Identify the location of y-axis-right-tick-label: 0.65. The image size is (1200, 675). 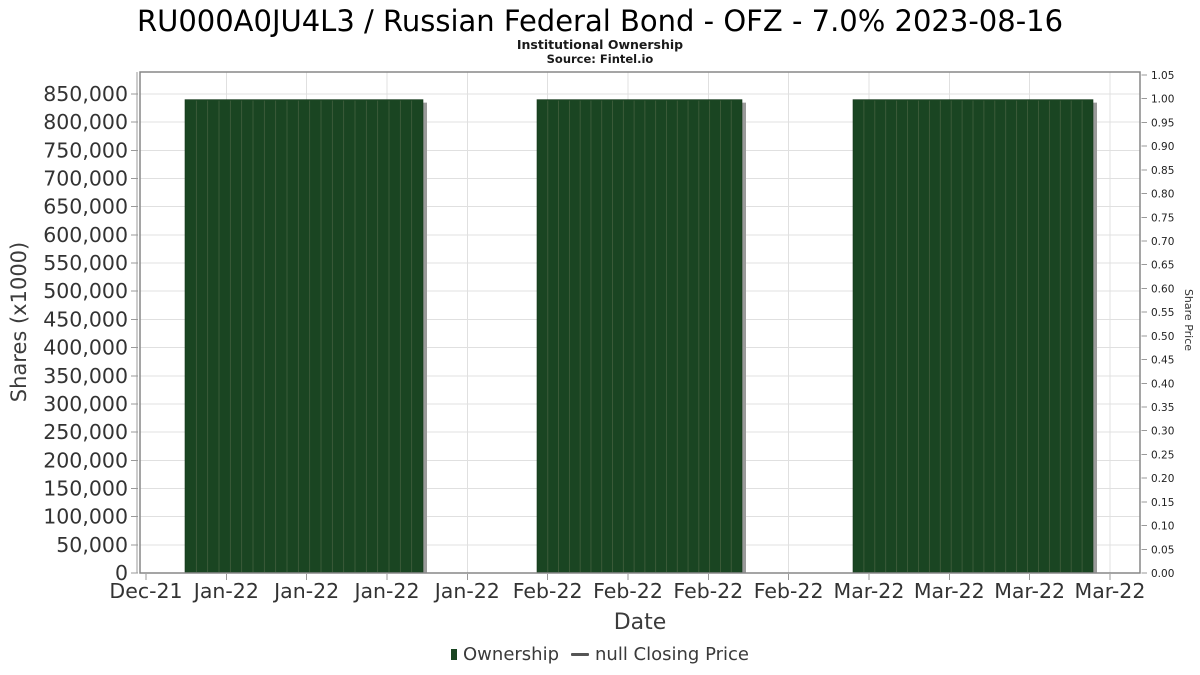
(1162, 266).